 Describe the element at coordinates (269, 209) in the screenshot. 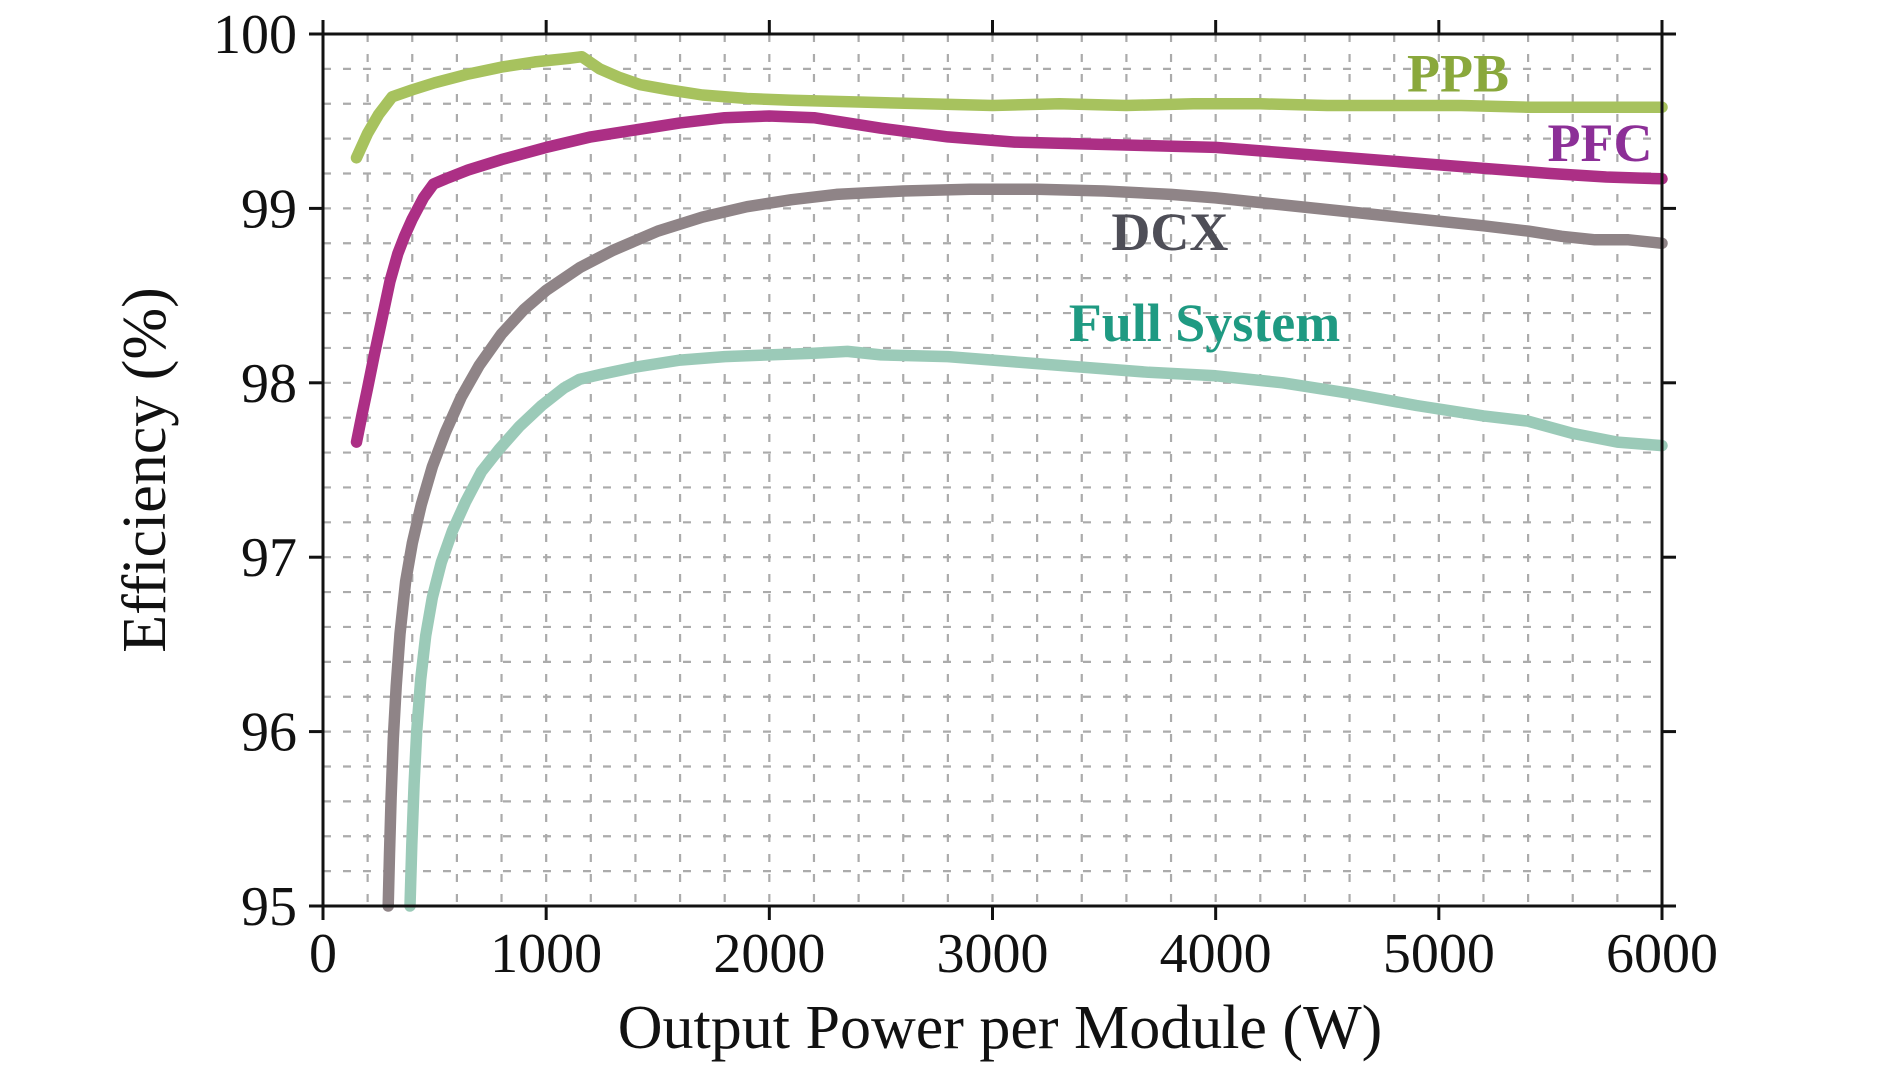

I see `y-tick-label: 99` at that location.